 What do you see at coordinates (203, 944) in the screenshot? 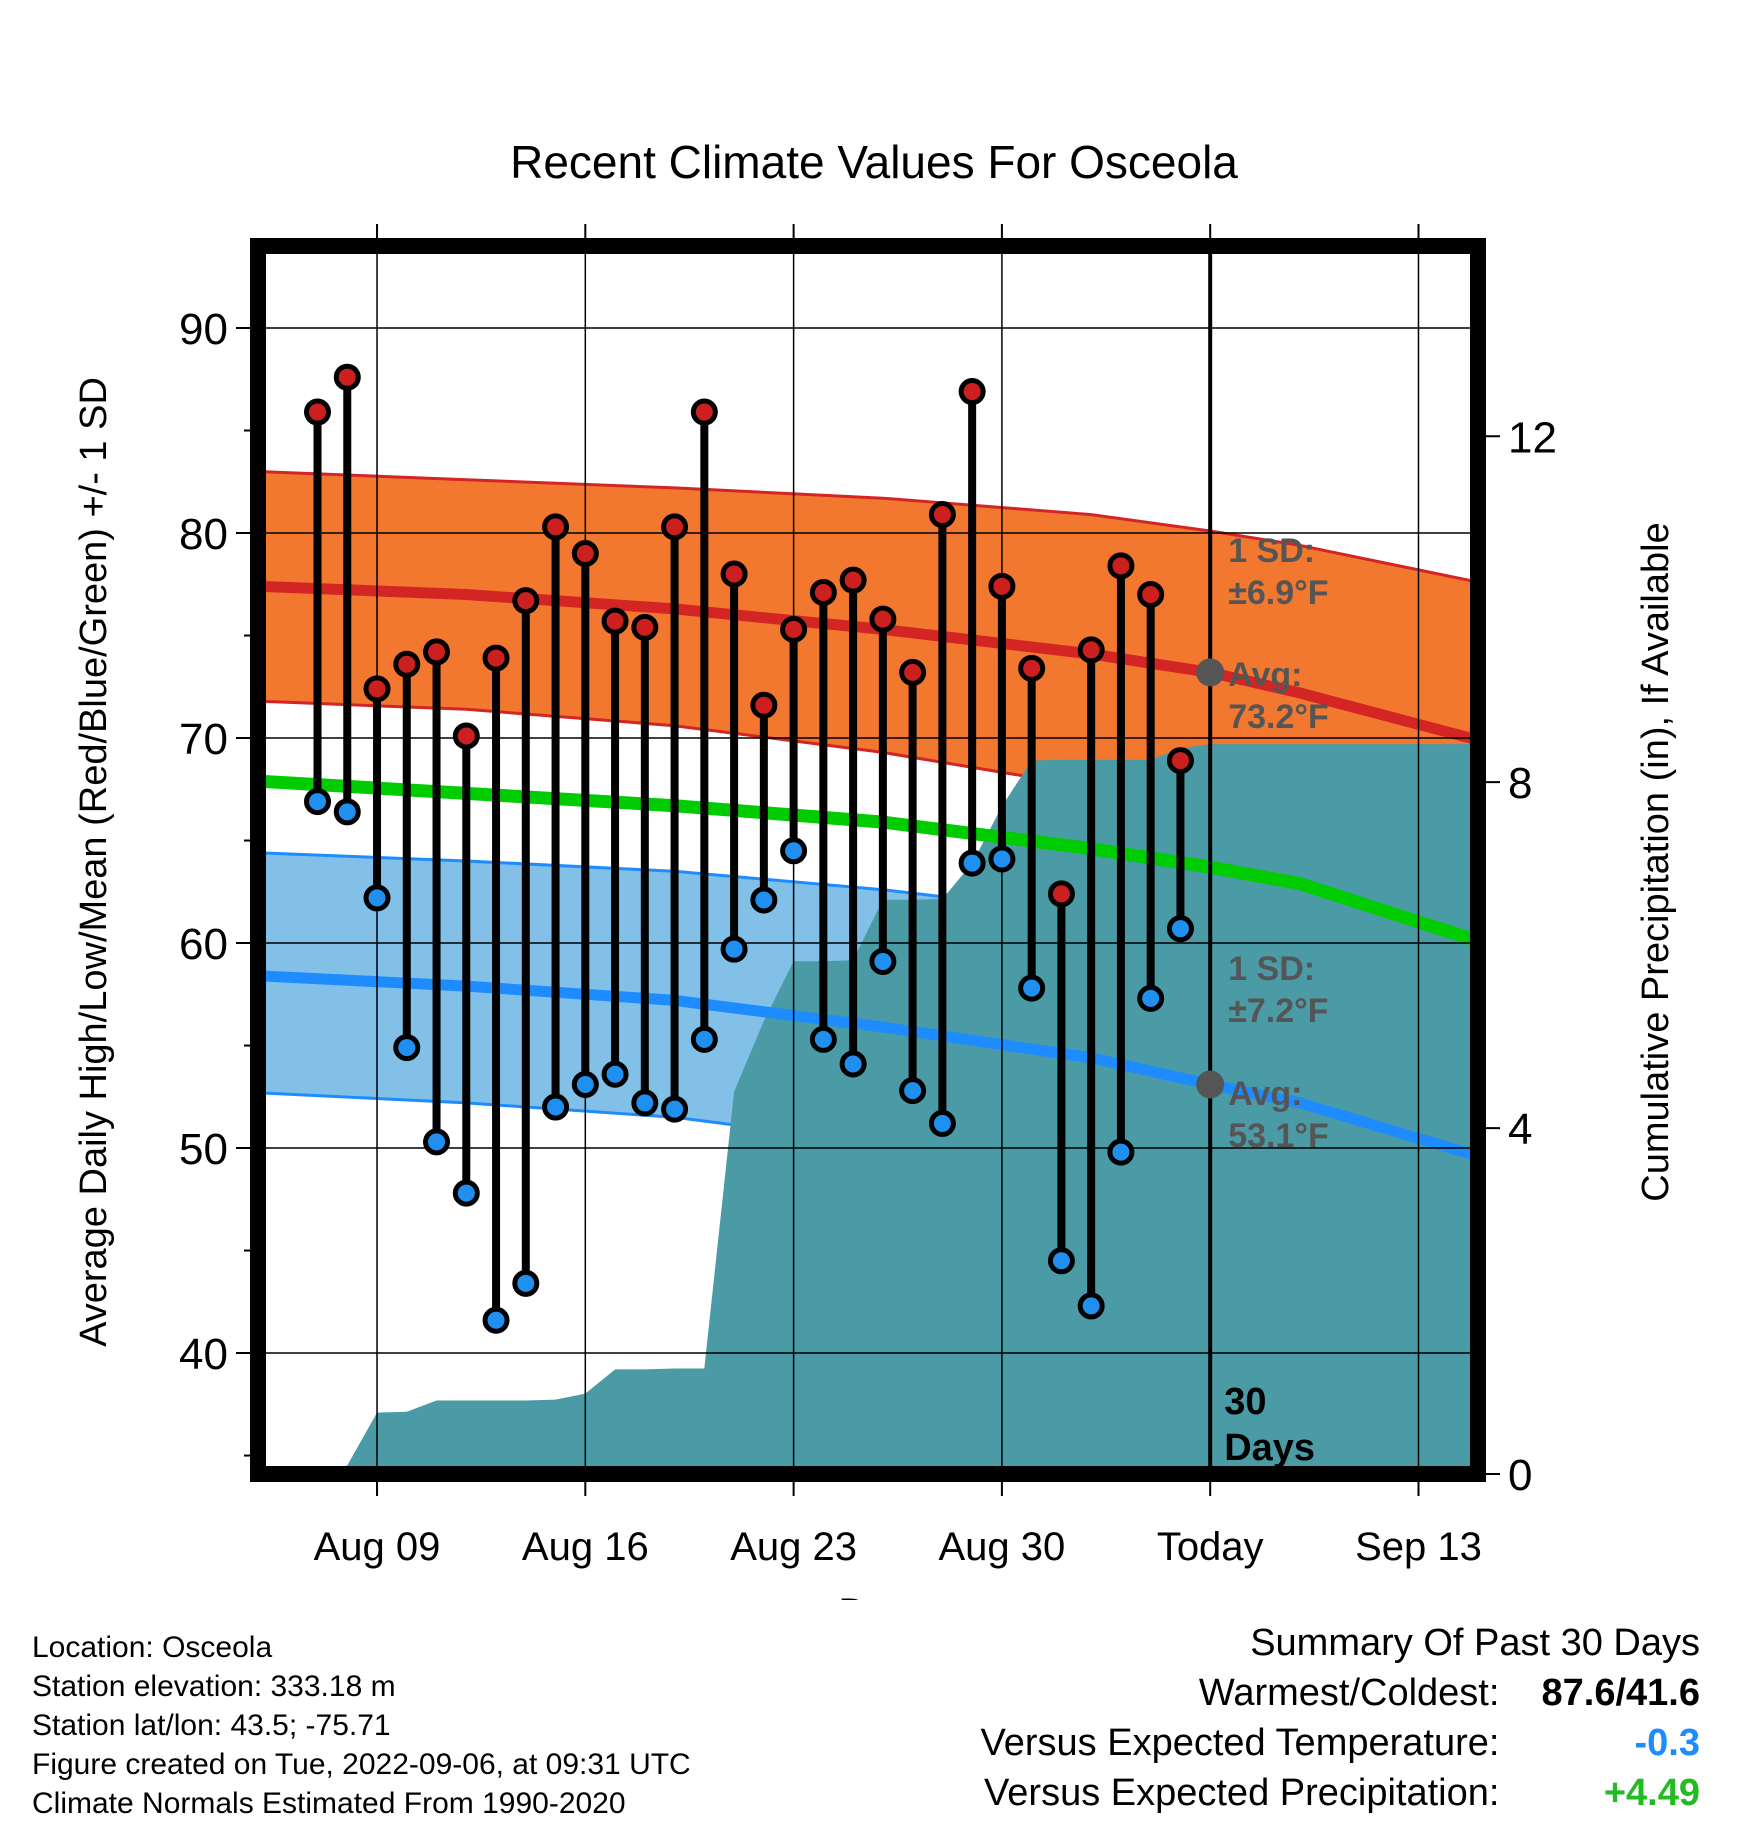
I see `y-tick-label: 60` at bounding box center [203, 944].